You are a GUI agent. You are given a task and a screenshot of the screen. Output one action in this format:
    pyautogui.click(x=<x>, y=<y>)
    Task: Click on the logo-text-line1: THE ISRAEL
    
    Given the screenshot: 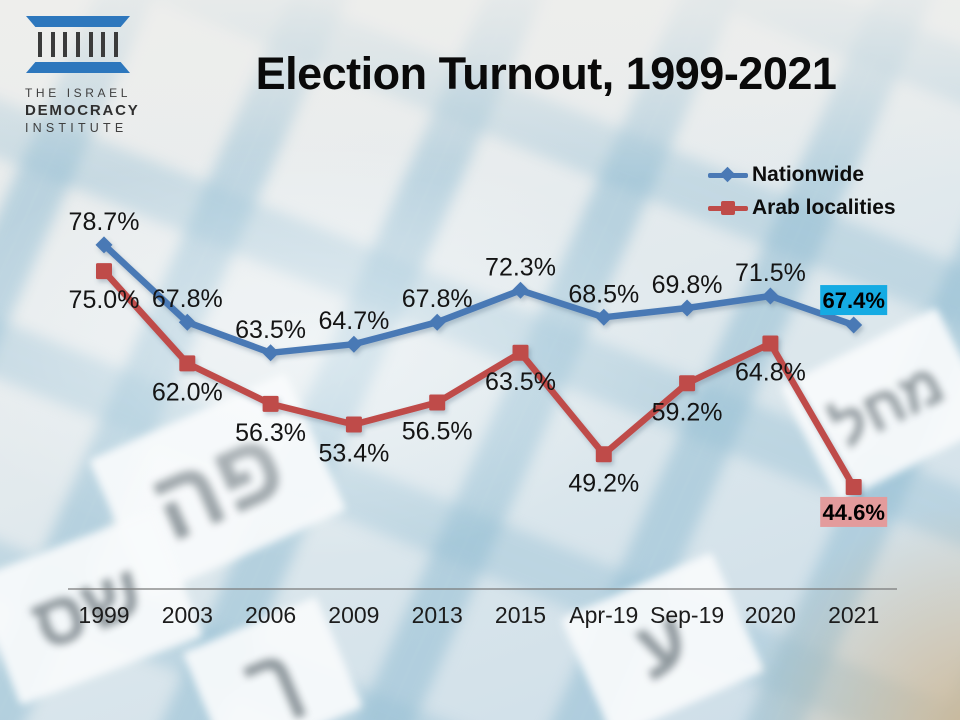 What is the action you would take?
    pyautogui.click(x=78, y=93)
    